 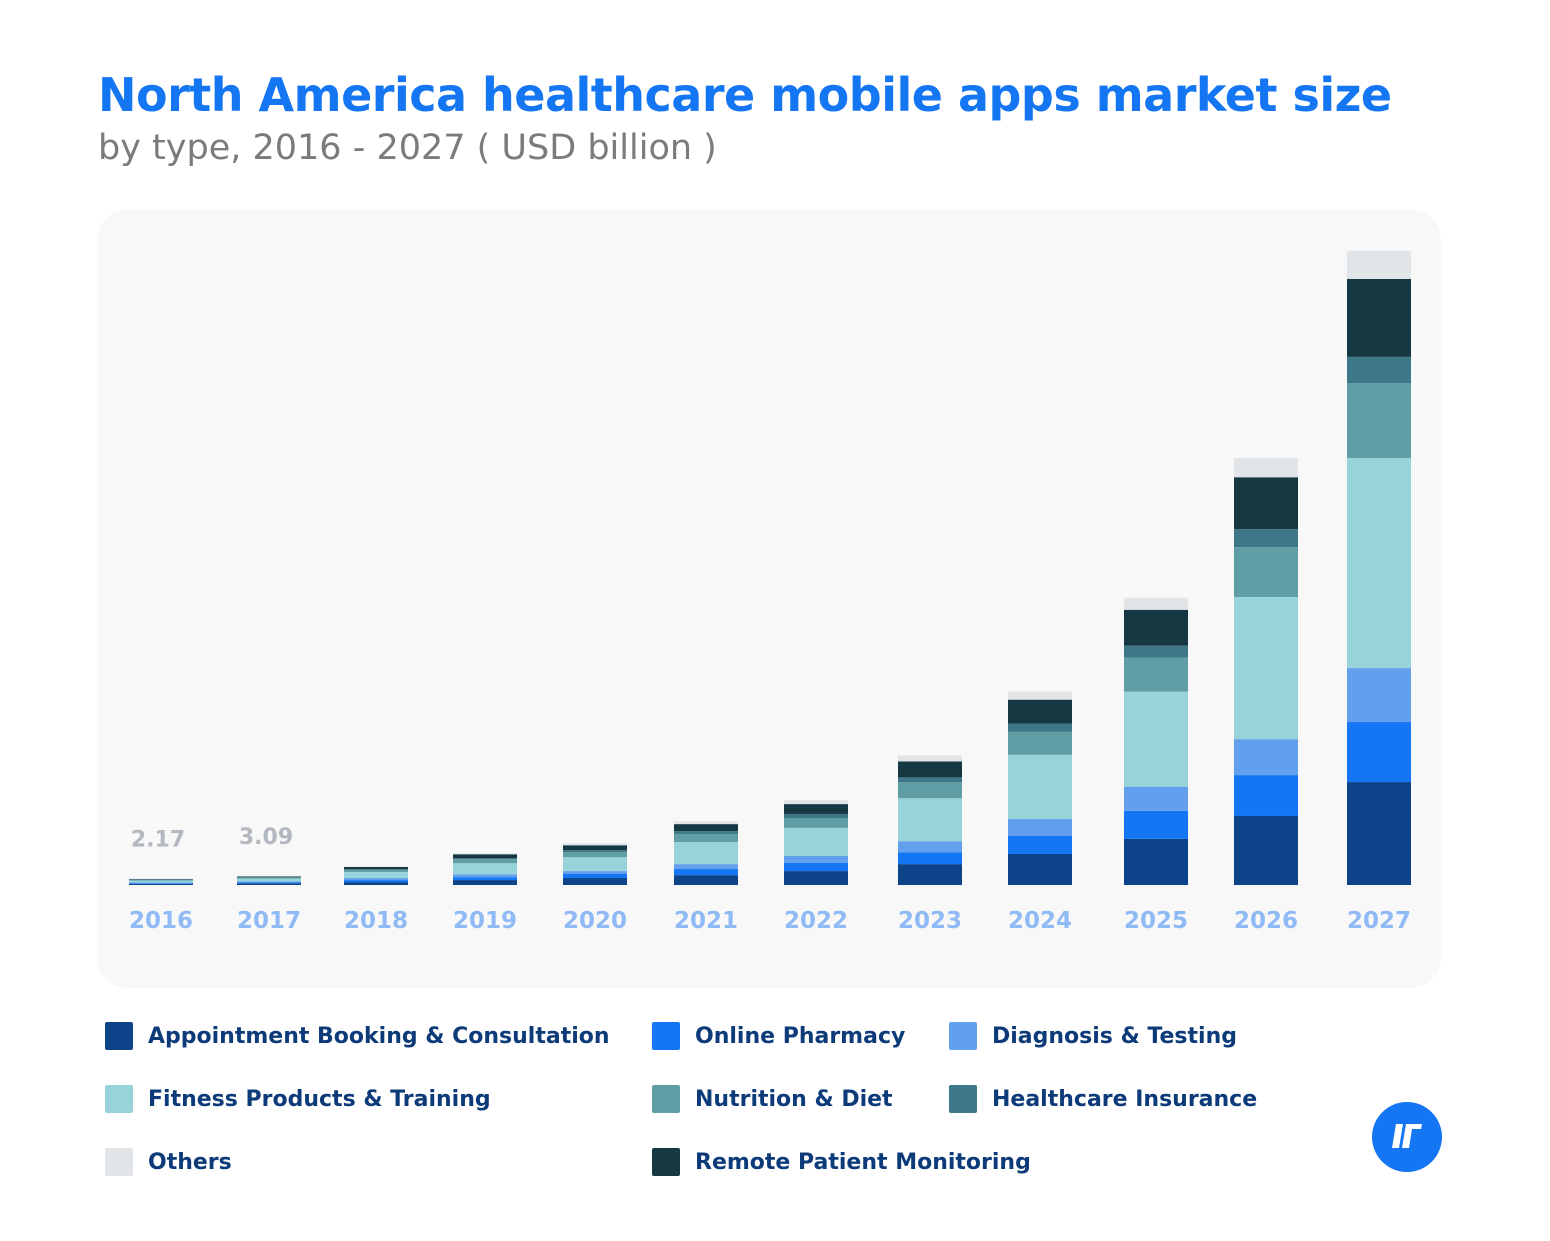 I want to click on legend-label: Online Pharmacy, so click(x=800, y=1036).